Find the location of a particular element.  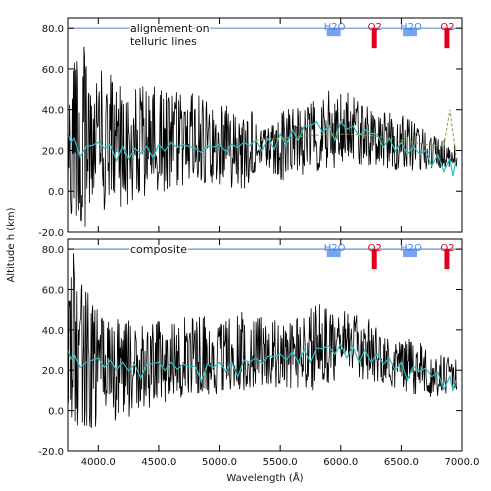

x-tick-label: 6000.0 is located at coordinates (340, 462).